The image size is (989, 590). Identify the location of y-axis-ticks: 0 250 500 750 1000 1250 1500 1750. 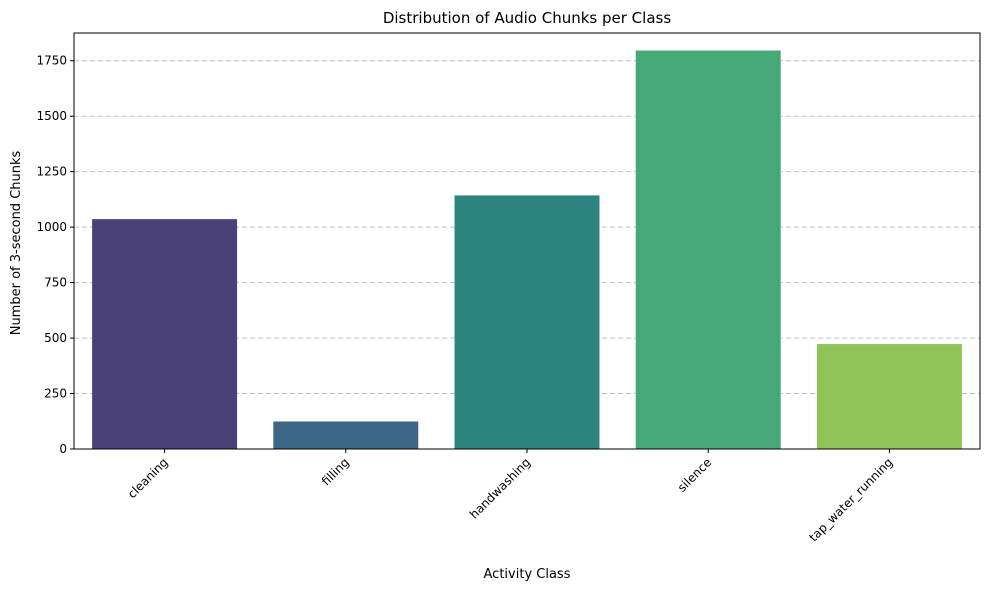
(55, 255).